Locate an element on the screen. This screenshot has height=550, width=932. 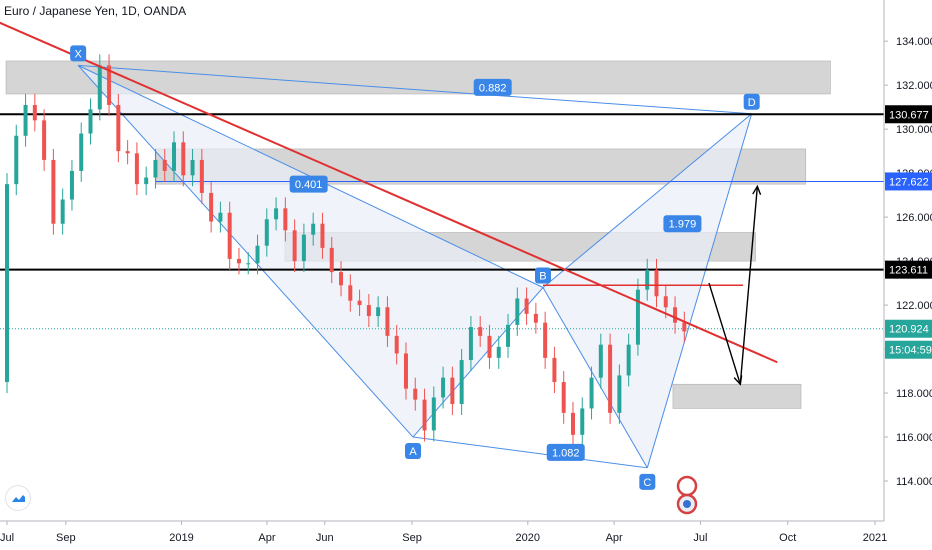
y-tick-label: 132.000 is located at coordinates (914, 86).